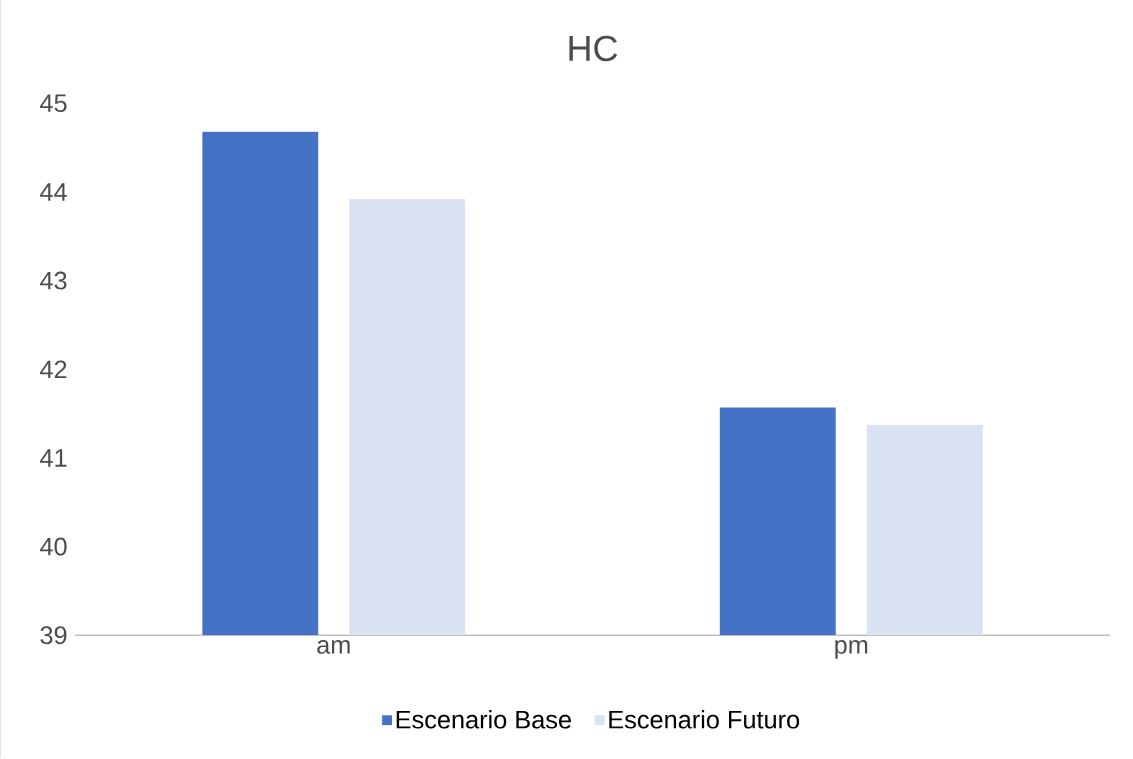 The width and height of the screenshot is (1133, 759). Describe the element at coordinates (53, 280) in the screenshot. I see `y-tick-label: 43` at that location.